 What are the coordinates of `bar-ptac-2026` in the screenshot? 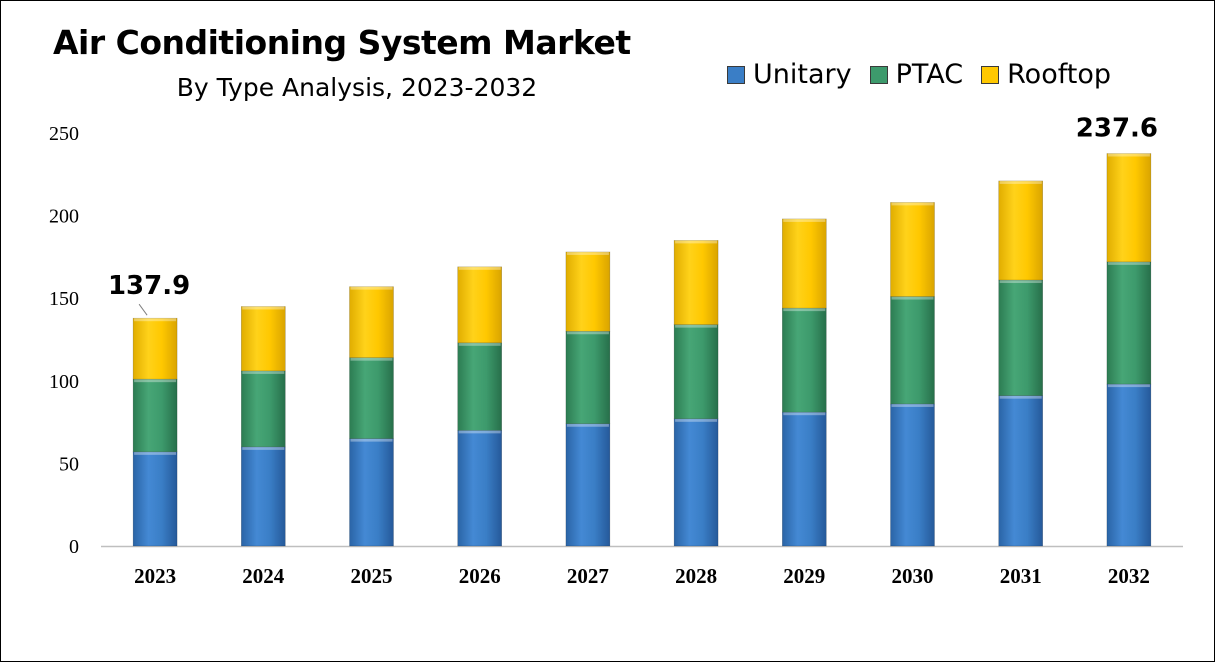 It's located at (480, 386).